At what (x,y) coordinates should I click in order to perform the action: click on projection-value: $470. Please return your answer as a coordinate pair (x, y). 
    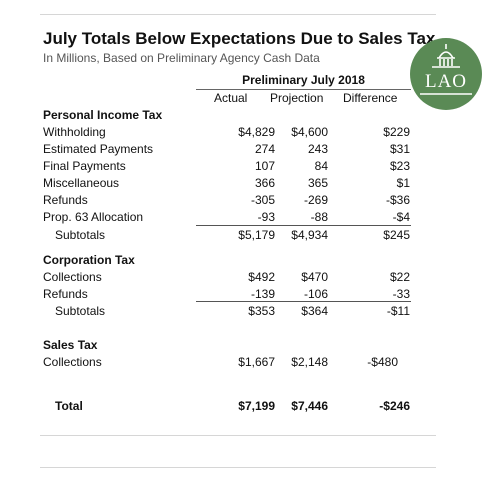
    Looking at the image, I should click on (314, 277).